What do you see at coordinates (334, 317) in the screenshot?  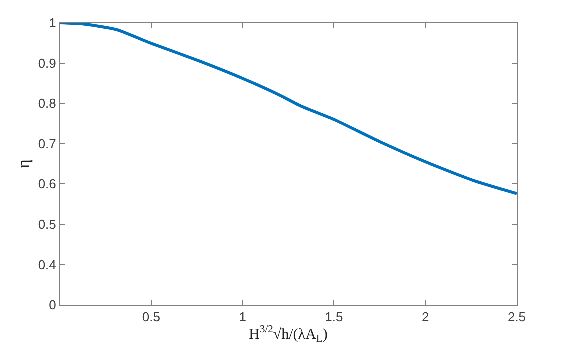 I see `x-tick-label: 1.5` at bounding box center [334, 317].